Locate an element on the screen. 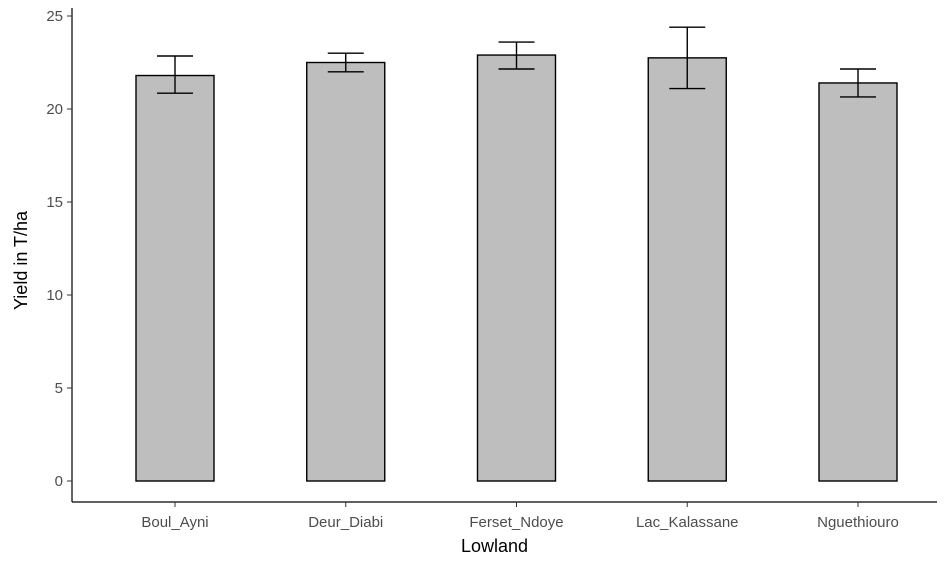 The width and height of the screenshot is (948, 561). y-tick-label: 20 is located at coordinates (54, 109).